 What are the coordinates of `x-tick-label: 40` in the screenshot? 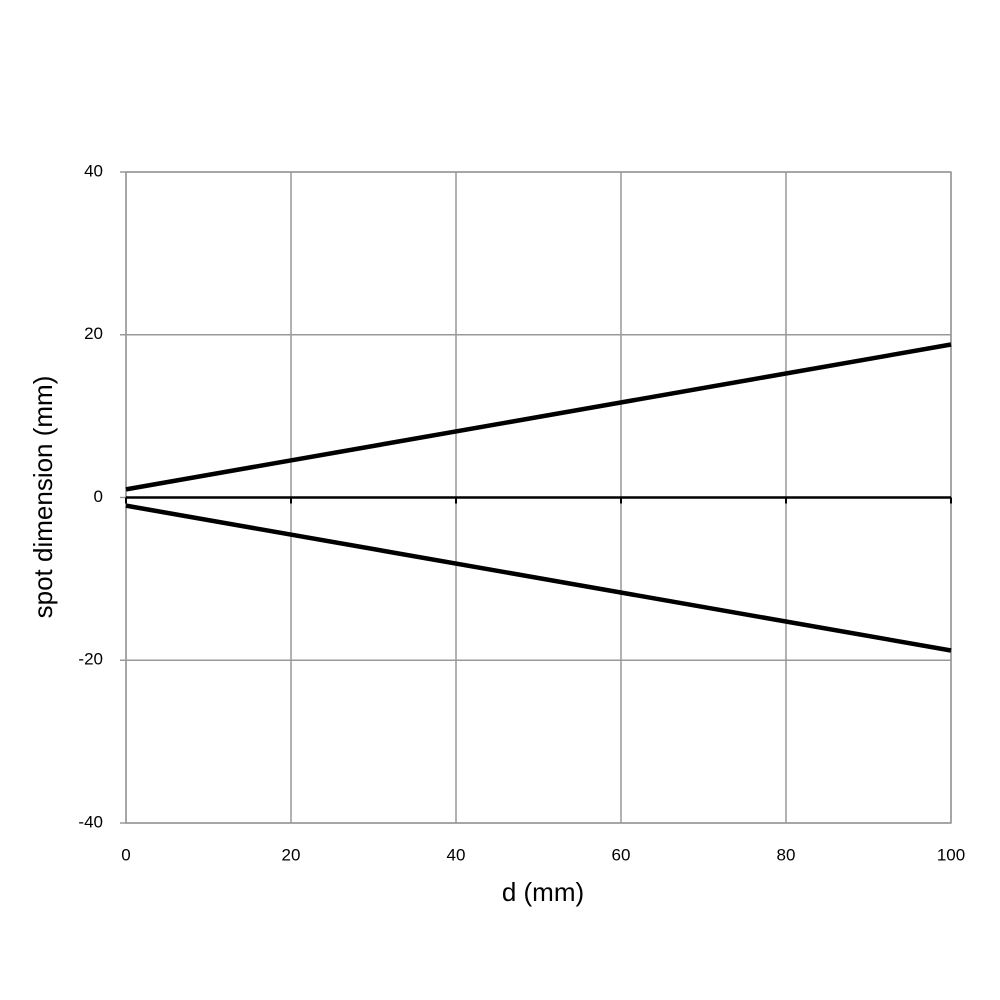 It's located at (456, 854).